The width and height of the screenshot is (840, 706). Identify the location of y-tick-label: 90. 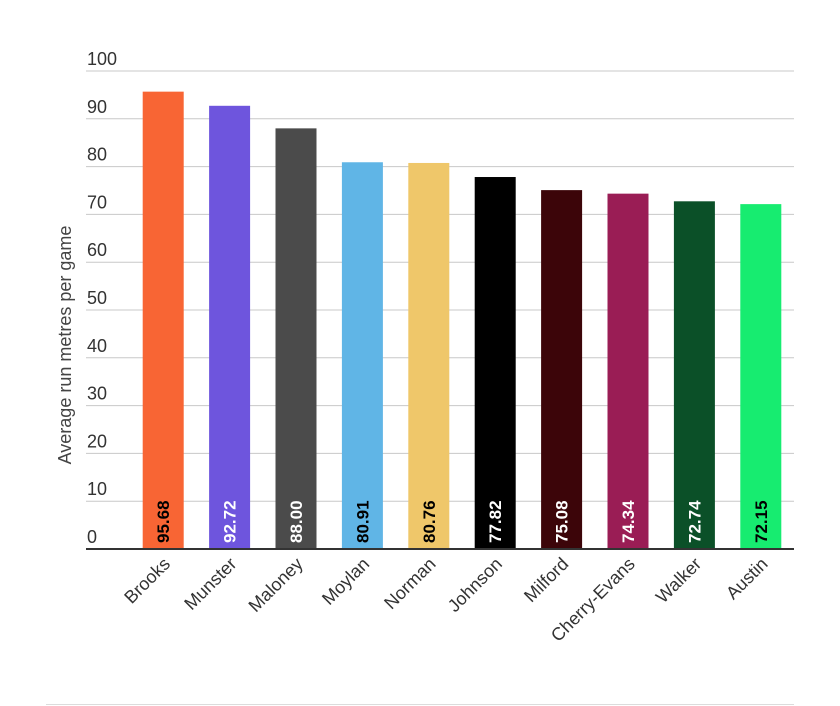
(97, 107).